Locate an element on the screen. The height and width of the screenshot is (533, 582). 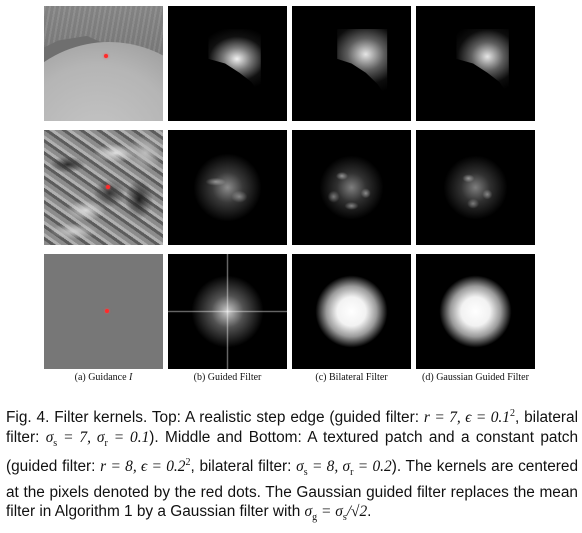
bilateral-filter-kernel-texture is located at coordinates (351, 187).